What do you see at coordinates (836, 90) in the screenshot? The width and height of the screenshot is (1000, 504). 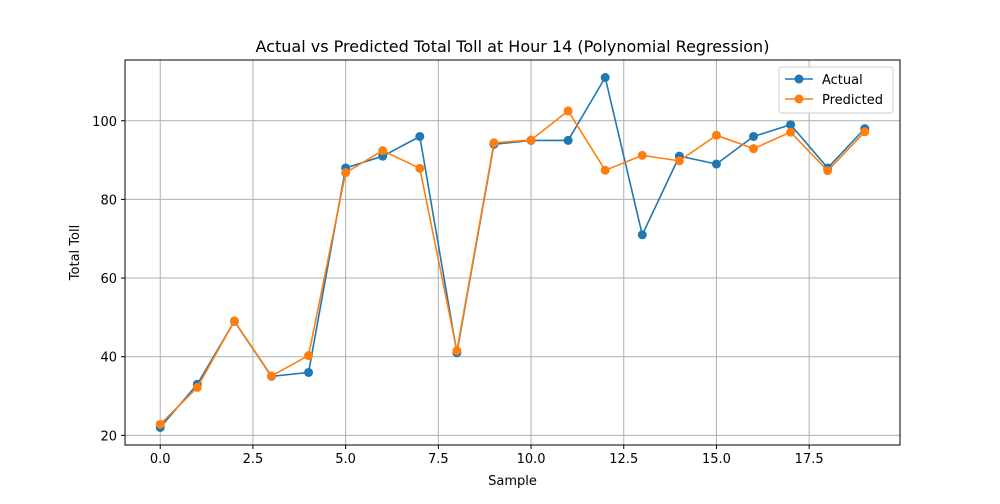 I see `legend: Actual Predicted` at bounding box center [836, 90].